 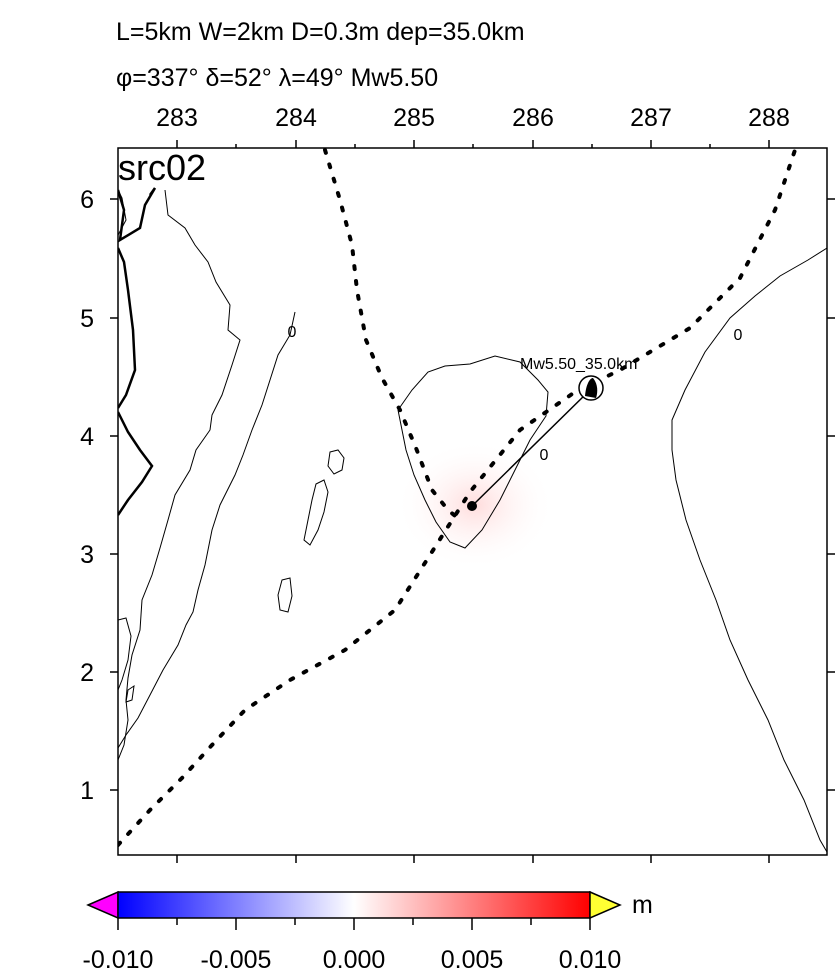 What do you see at coordinates (472, 960) in the screenshot?
I see `colorbar-tick-label: 0.005` at bounding box center [472, 960].